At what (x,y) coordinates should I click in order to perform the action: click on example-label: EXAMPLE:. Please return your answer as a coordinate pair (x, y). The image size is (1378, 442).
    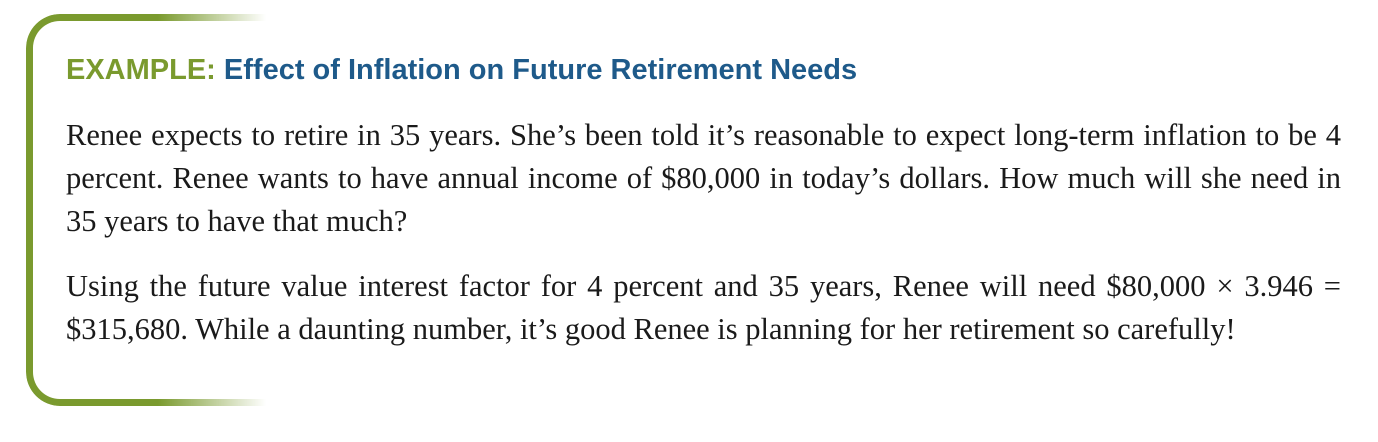
    Looking at the image, I should click on (141, 70).